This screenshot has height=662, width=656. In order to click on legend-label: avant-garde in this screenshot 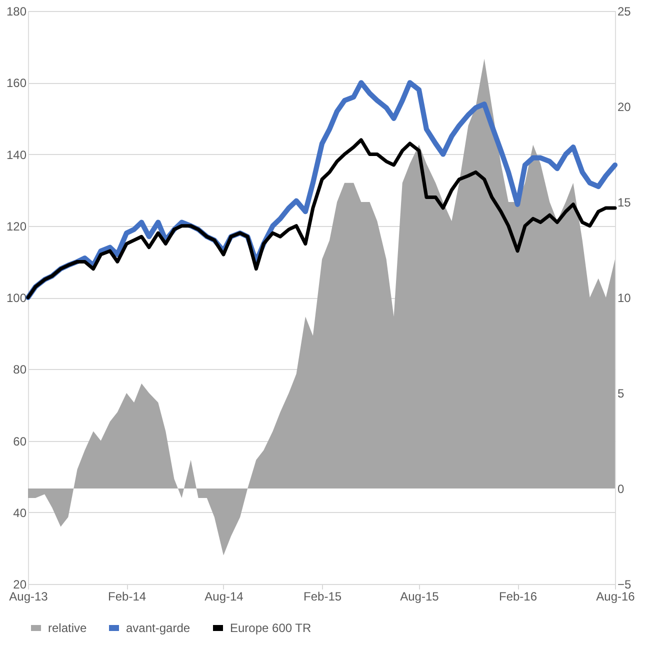, I will do `click(158, 628)`.